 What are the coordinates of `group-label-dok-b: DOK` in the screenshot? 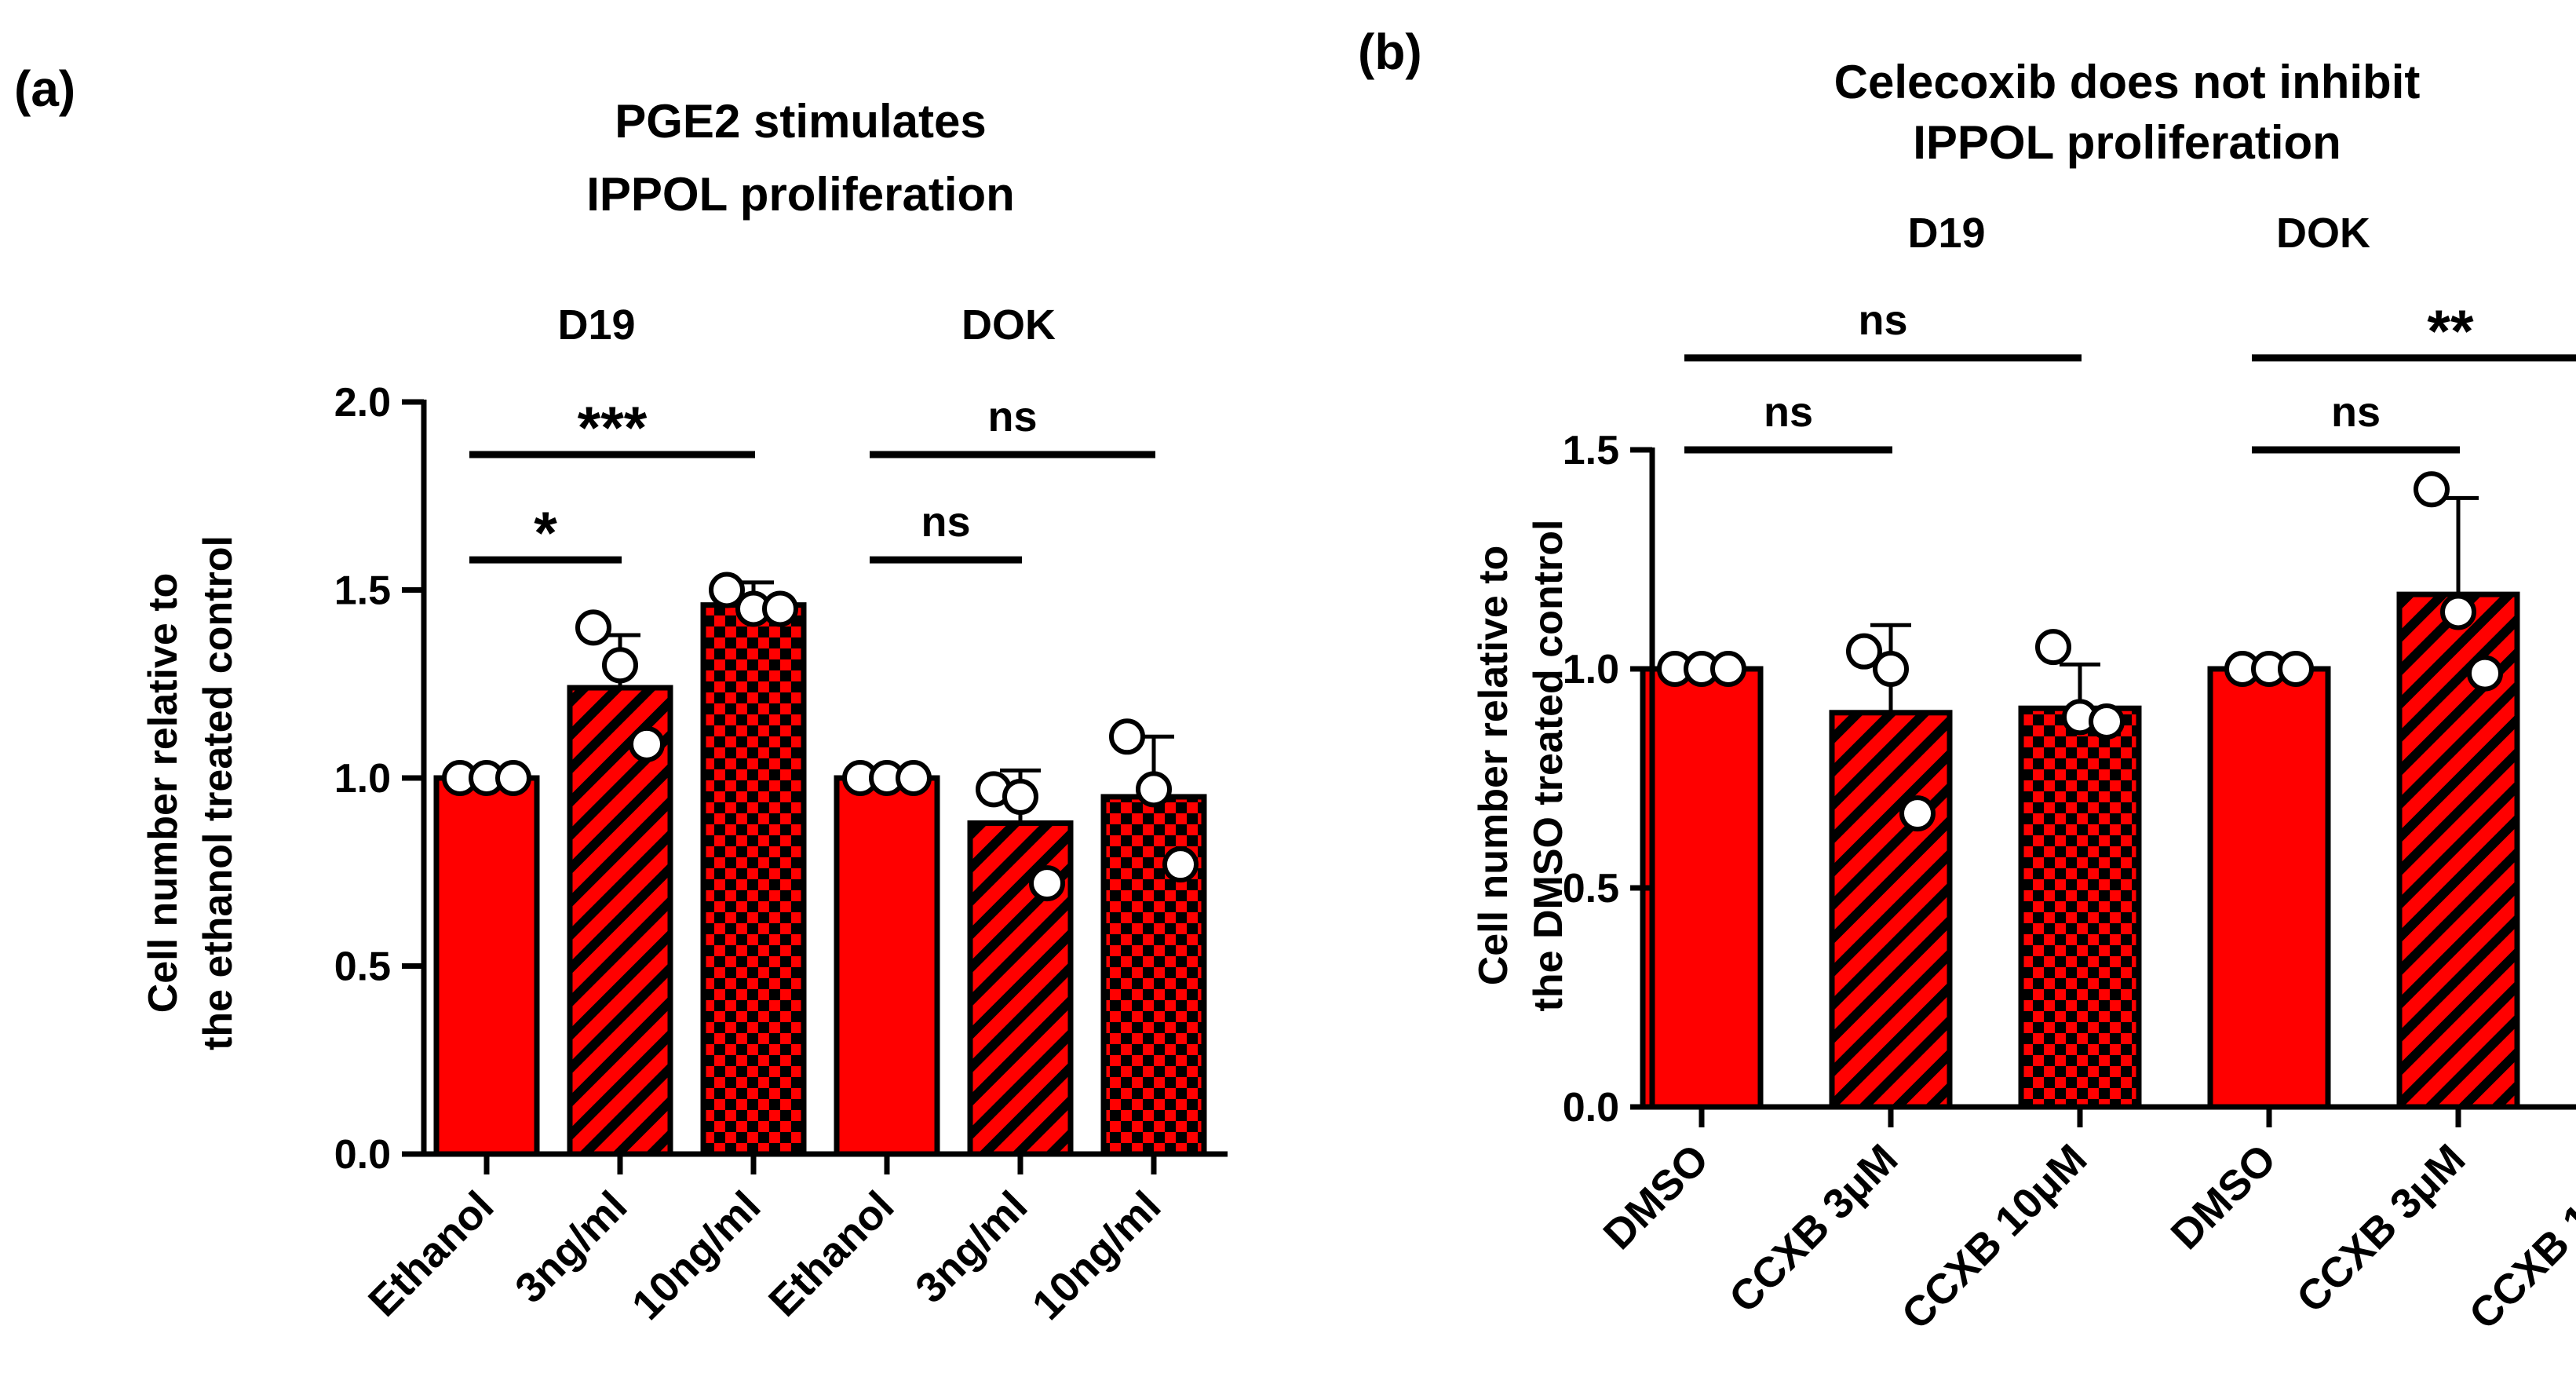 It's located at (2323, 234).